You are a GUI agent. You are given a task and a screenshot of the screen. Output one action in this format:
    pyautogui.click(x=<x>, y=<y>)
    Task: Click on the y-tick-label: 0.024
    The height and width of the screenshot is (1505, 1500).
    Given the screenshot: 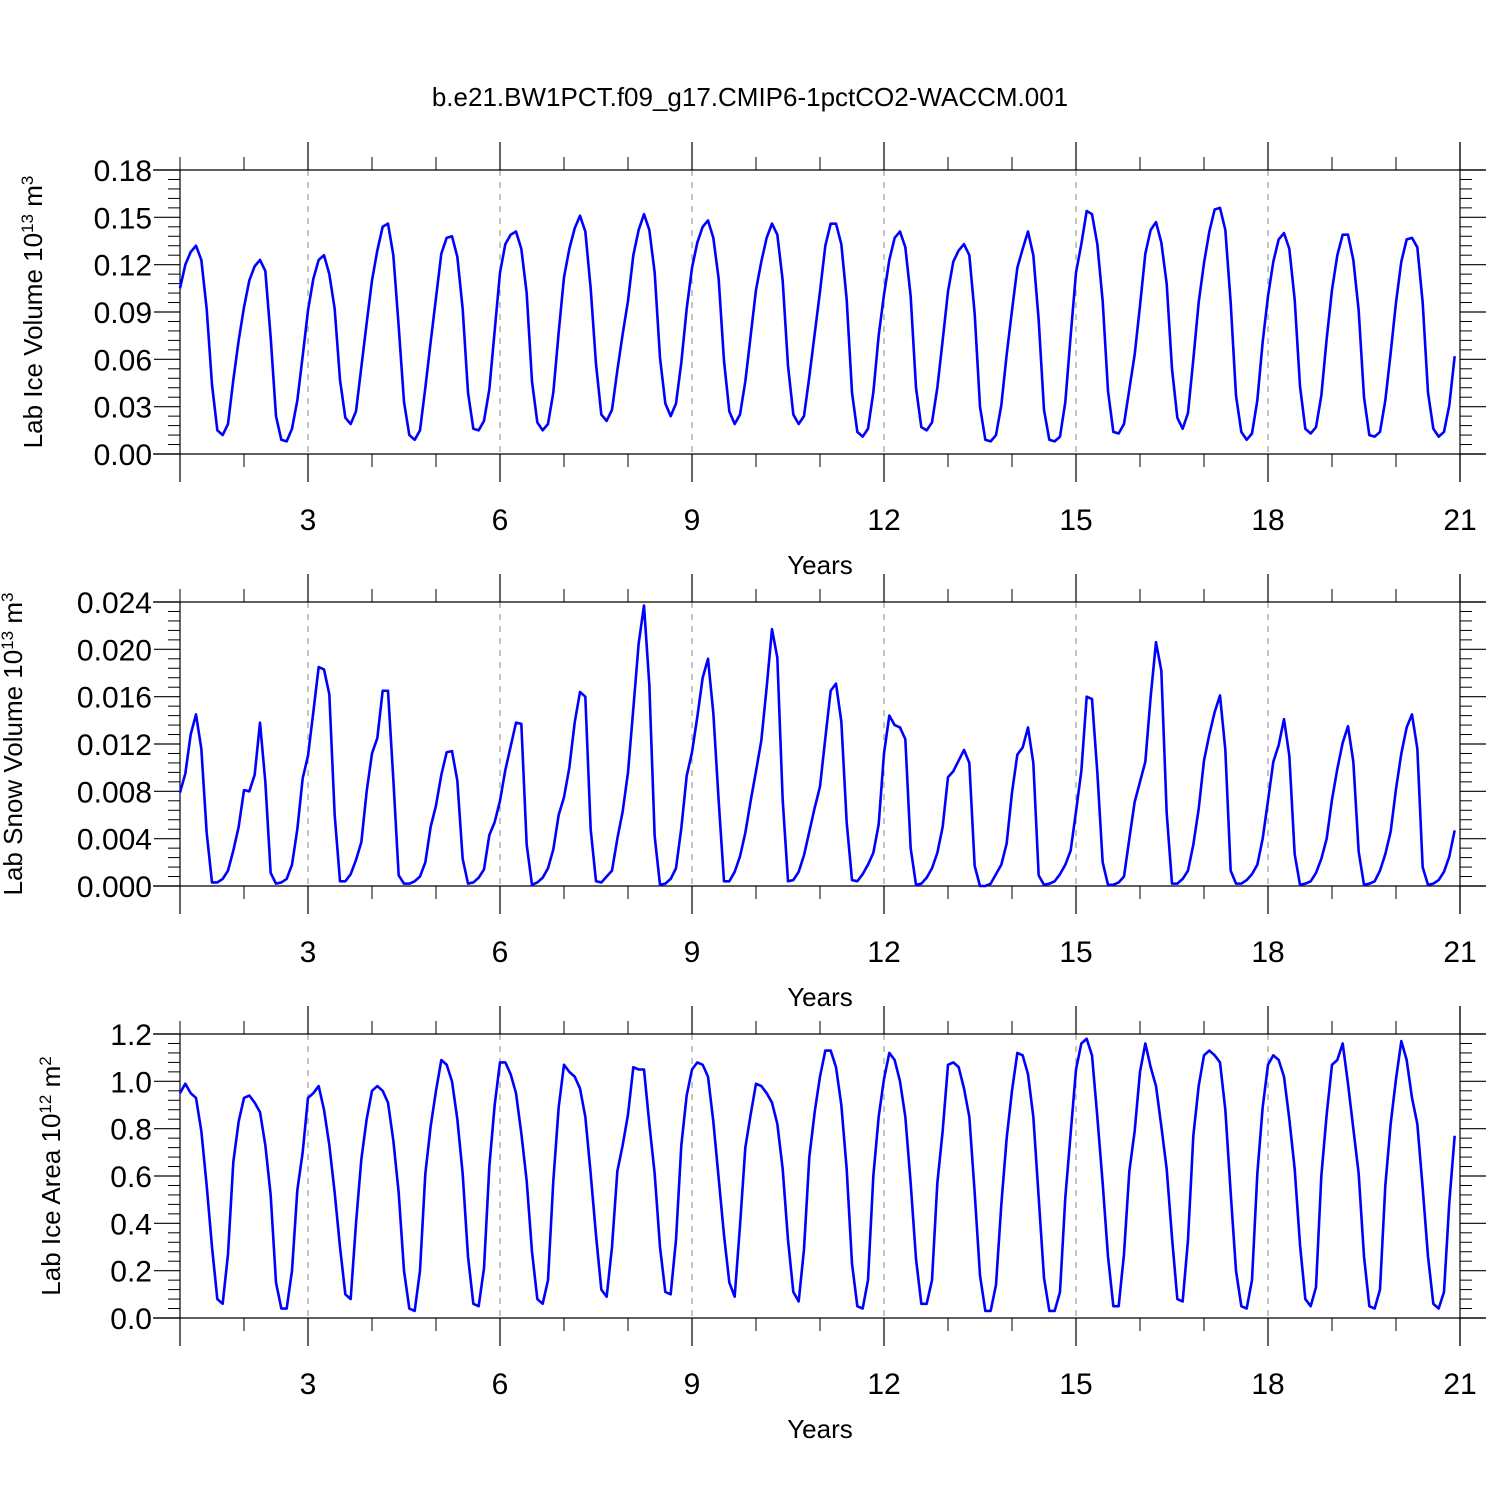 What is the action you would take?
    pyautogui.click(x=114, y=603)
    